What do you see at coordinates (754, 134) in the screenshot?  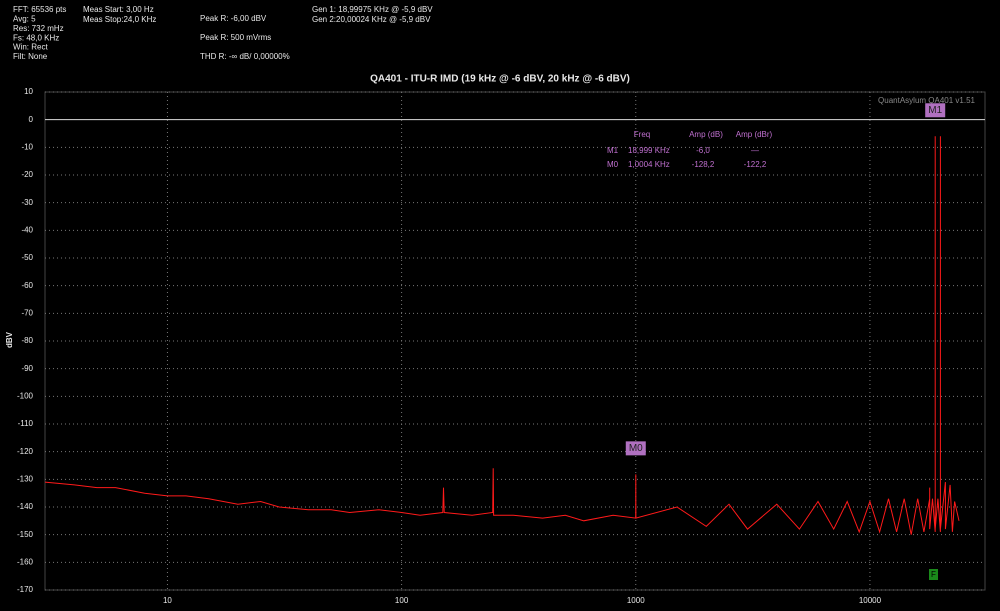 I see `table-header: Amp (dBr)` at bounding box center [754, 134].